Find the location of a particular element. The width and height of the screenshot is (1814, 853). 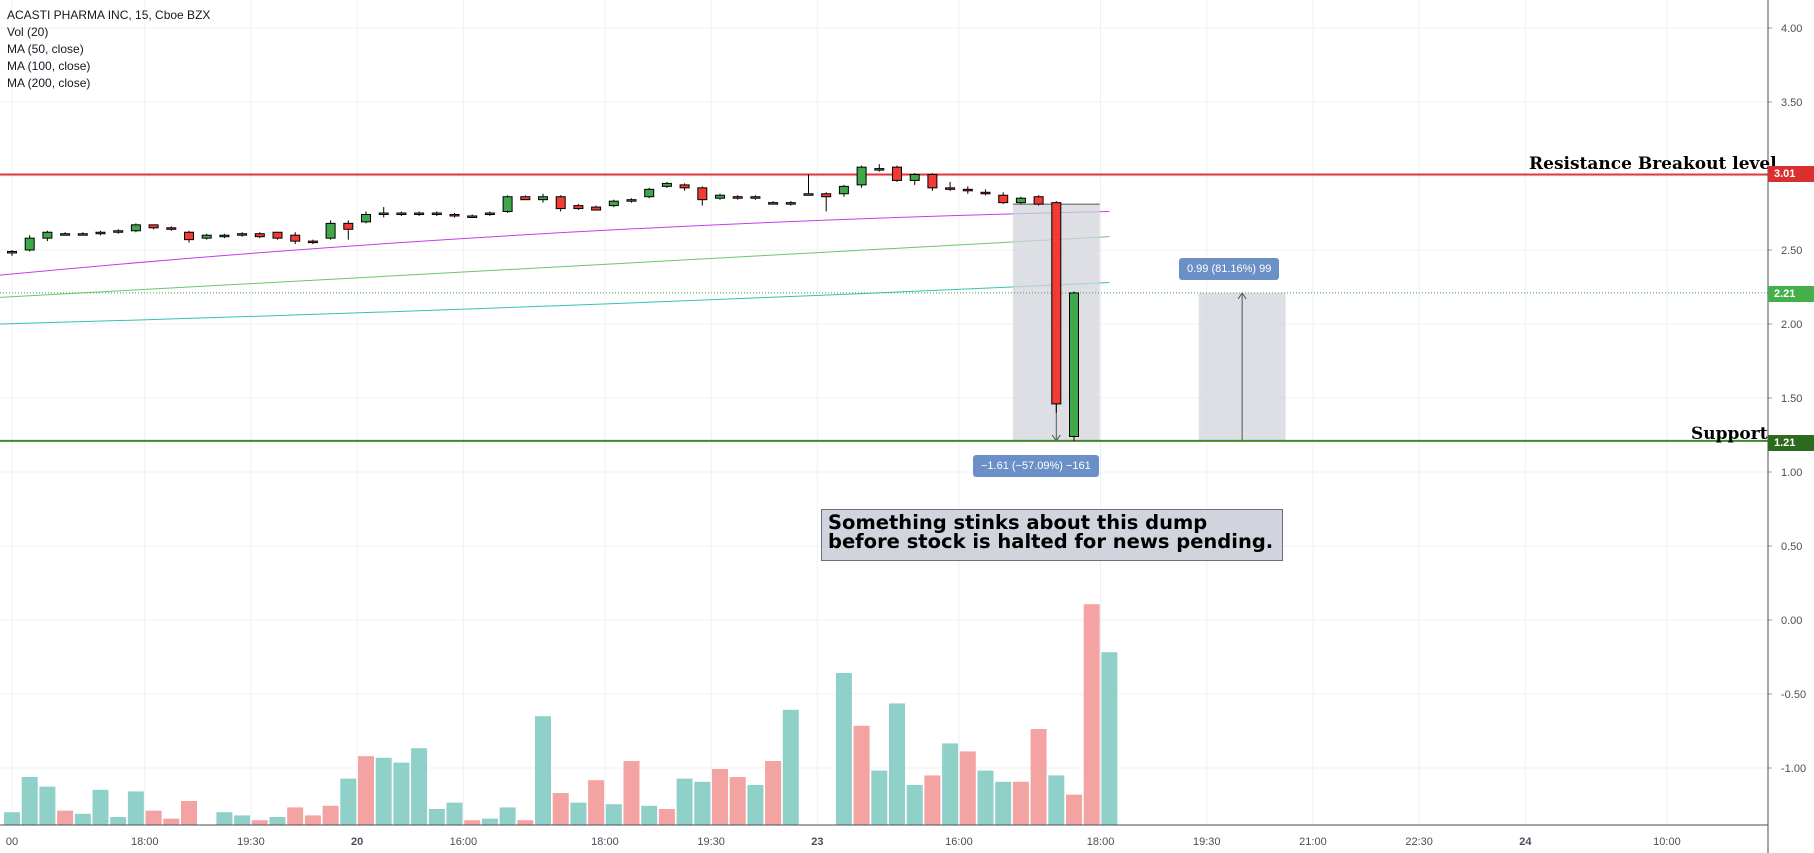

symbol-title: ACASTI PHARMA INC, 15, Cboe BZX is located at coordinates (109, 15).